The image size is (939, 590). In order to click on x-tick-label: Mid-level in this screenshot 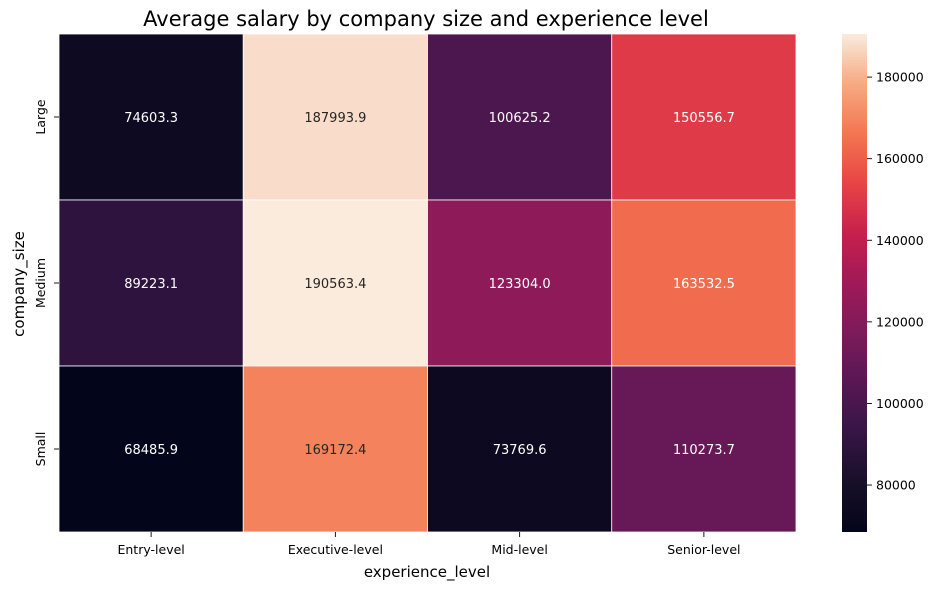, I will do `click(519, 549)`.